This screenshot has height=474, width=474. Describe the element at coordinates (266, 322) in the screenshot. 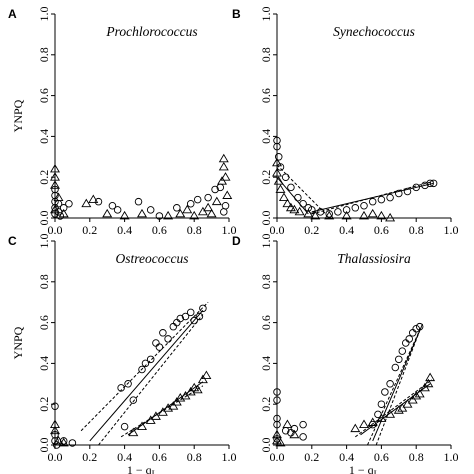

I see `y-tick-label: 0.6` at that location.